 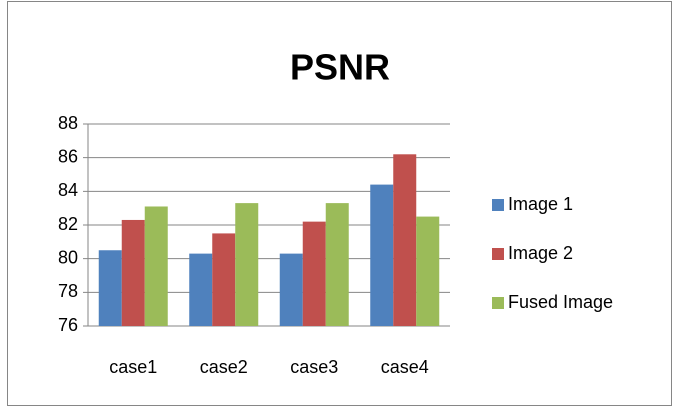 What do you see at coordinates (68, 257) in the screenshot?
I see `y-tick-label: 80` at bounding box center [68, 257].